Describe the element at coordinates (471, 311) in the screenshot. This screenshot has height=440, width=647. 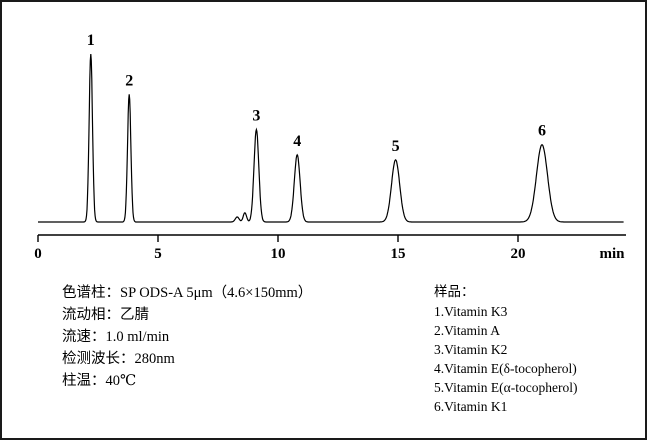
I see `sample-item-1: 1.Vitamin K3` at that location.